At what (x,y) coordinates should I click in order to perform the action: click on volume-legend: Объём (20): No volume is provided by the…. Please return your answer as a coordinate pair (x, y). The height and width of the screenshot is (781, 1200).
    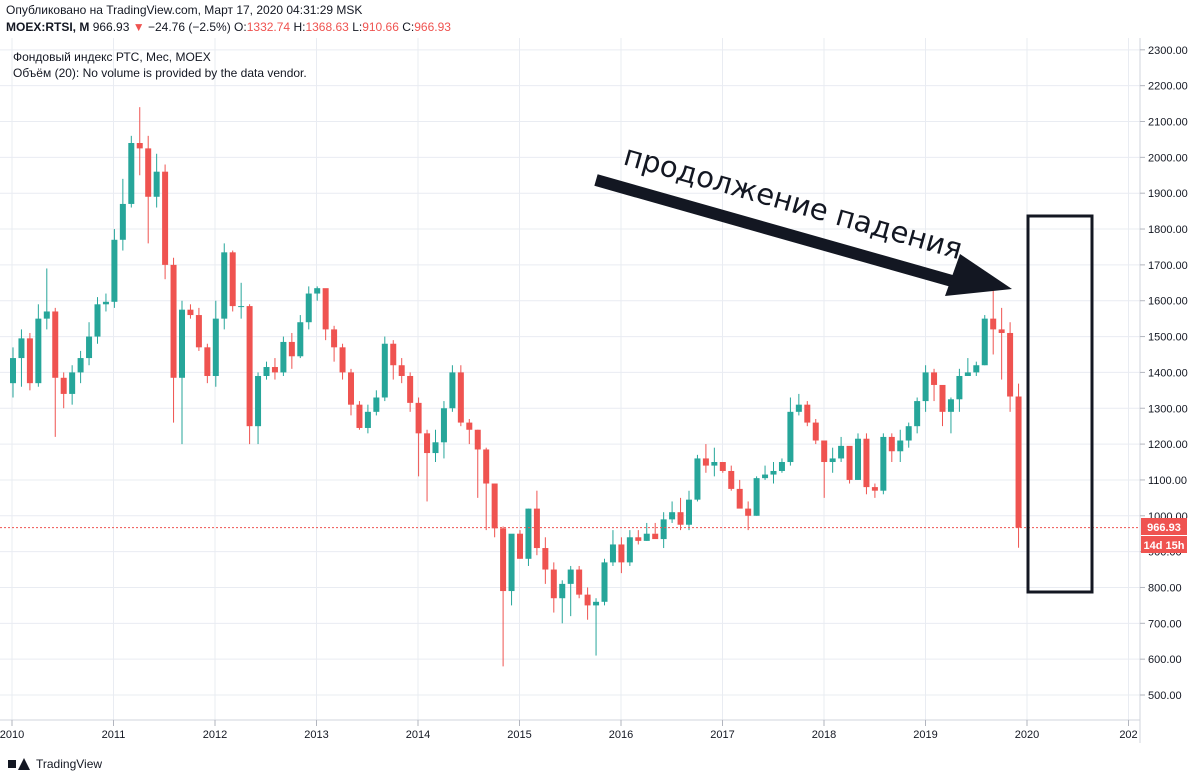
    Looking at the image, I should click on (160, 73).